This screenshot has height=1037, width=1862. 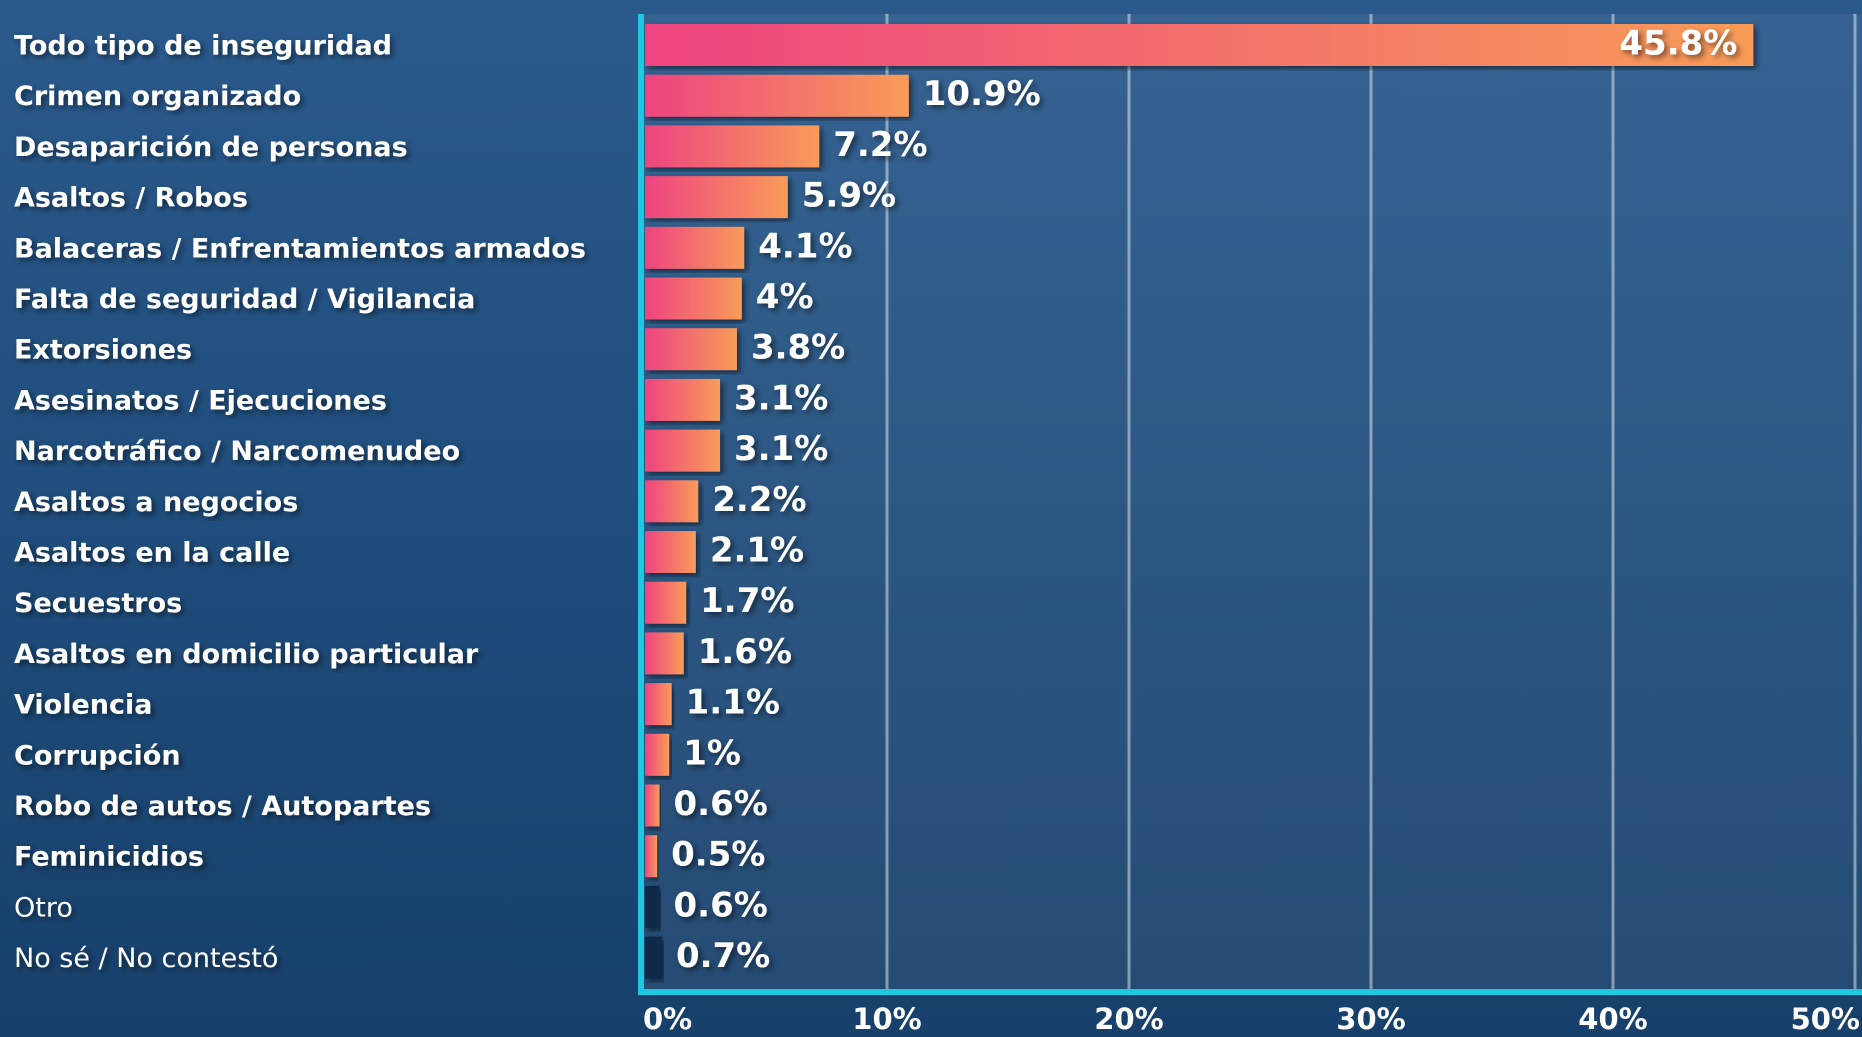 What do you see at coordinates (83, 705) in the screenshot?
I see `category-label: Violencia` at bounding box center [83, 705].